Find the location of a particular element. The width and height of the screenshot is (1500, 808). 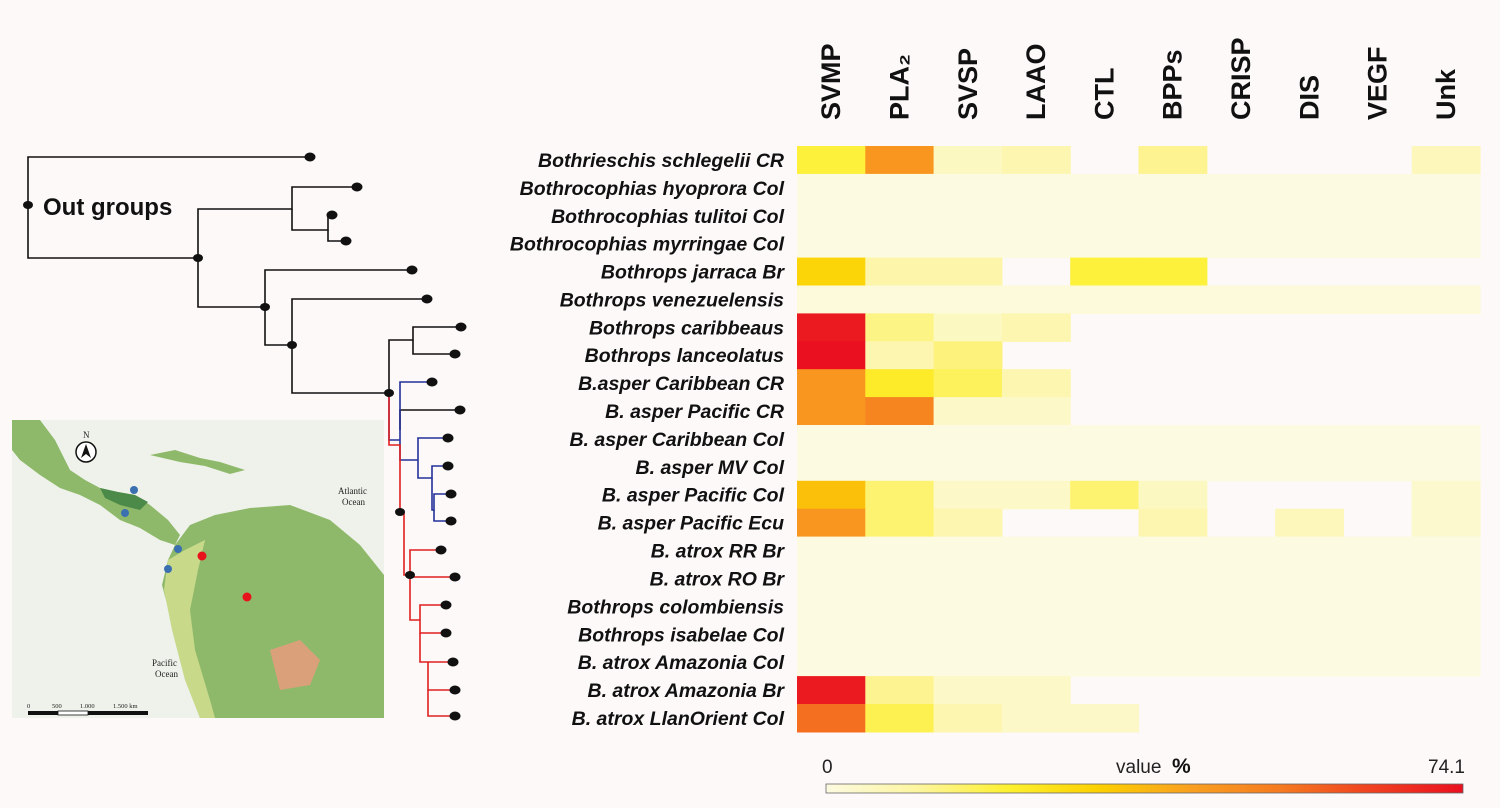

colorbar-min-label: 0 is located at coordinates (827, 767).